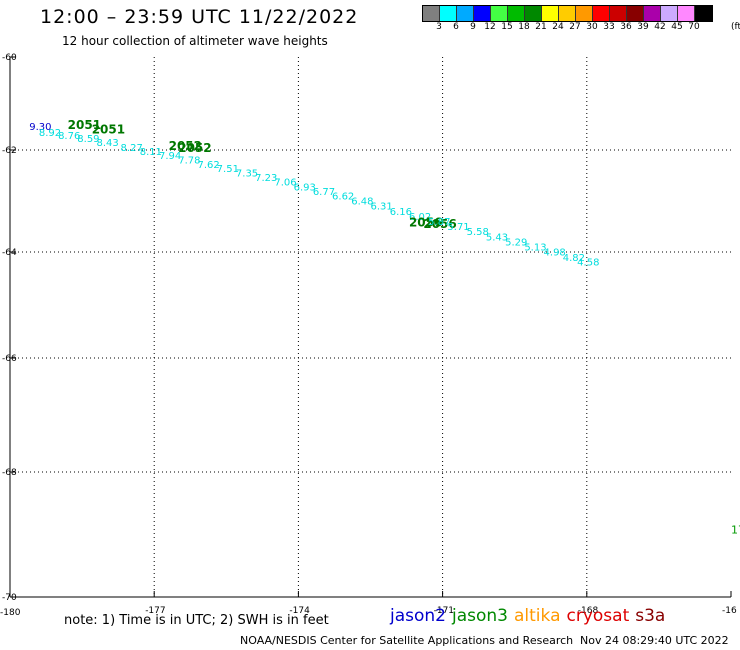 The image size is (740, 650). I want to click on wave-height-label: 7.06, so click(285, 183).